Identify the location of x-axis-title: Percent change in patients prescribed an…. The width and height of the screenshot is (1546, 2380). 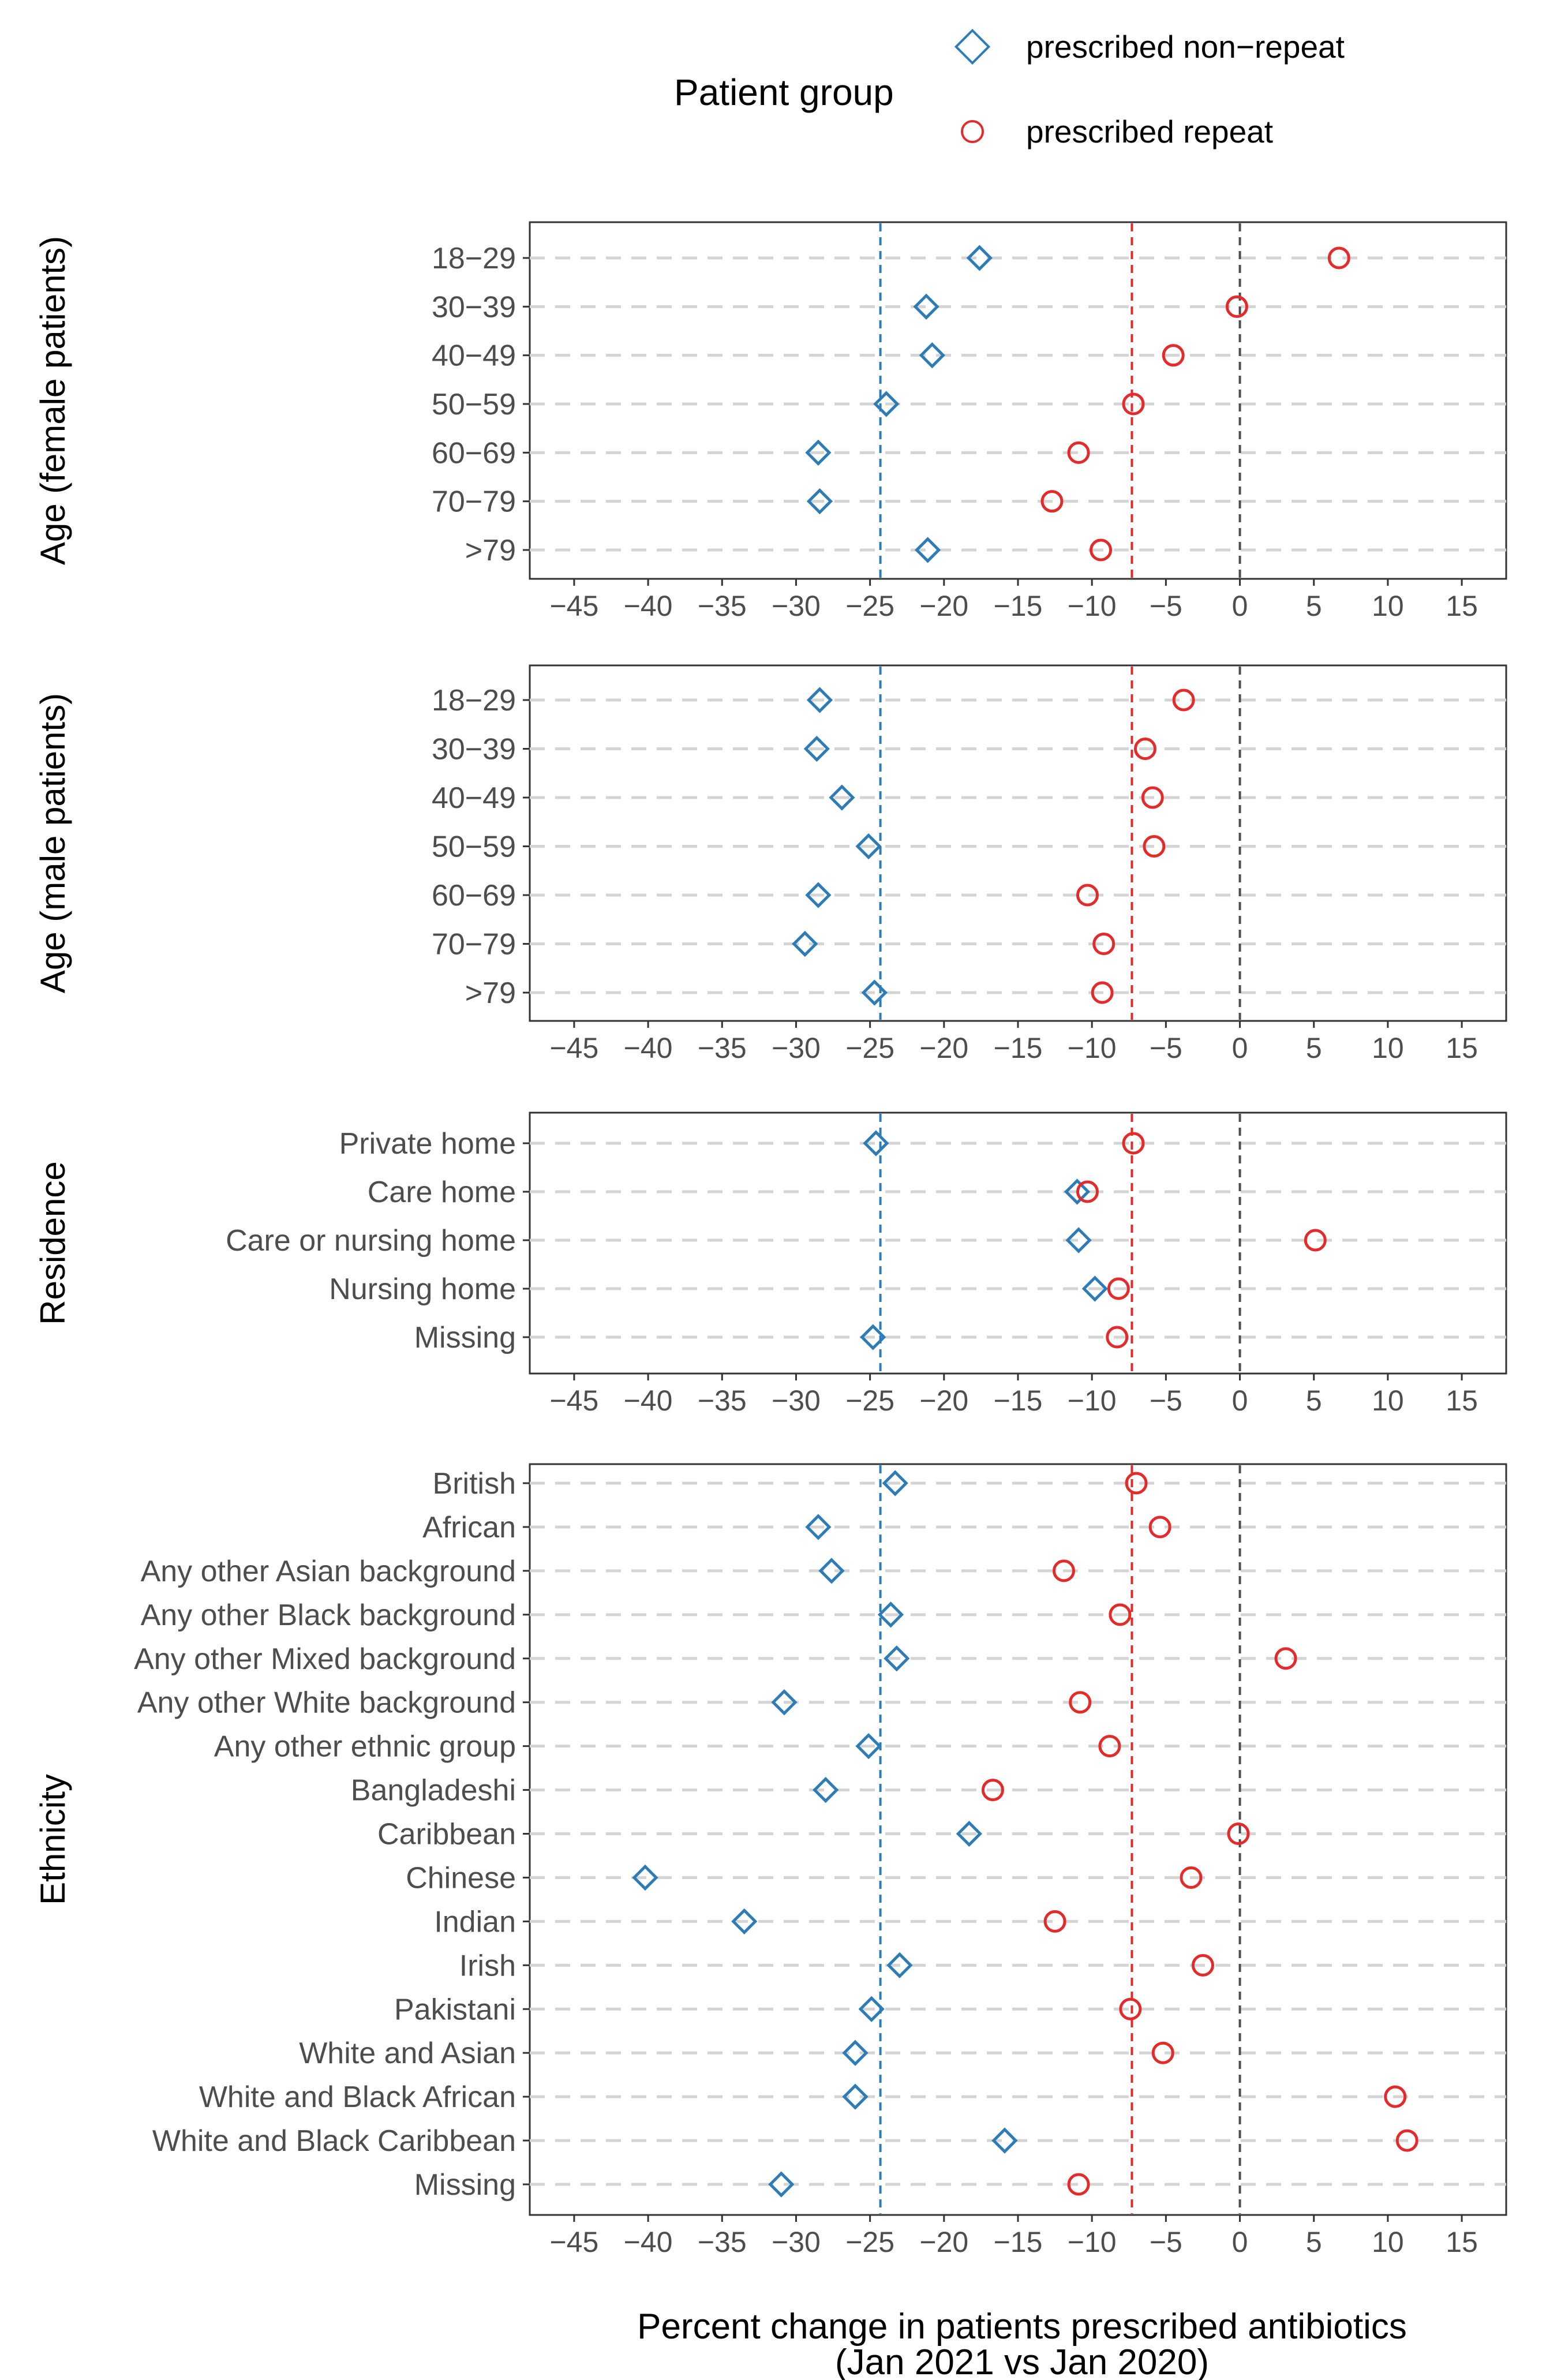
(1022, 2343).